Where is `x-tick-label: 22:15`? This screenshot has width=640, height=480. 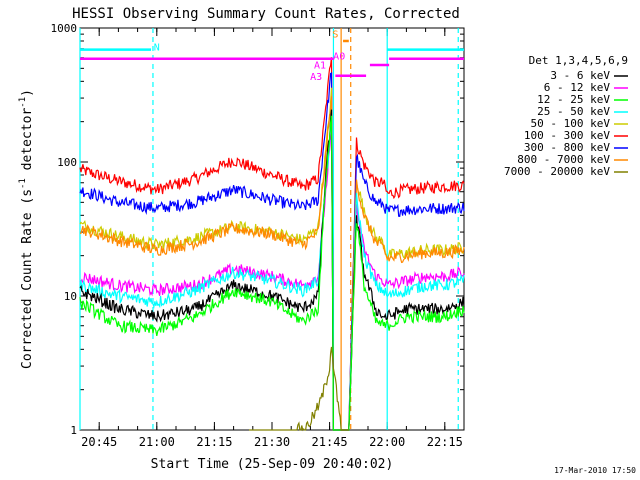 x-tick-label: 22:15 is located at coordinates (445, 442).